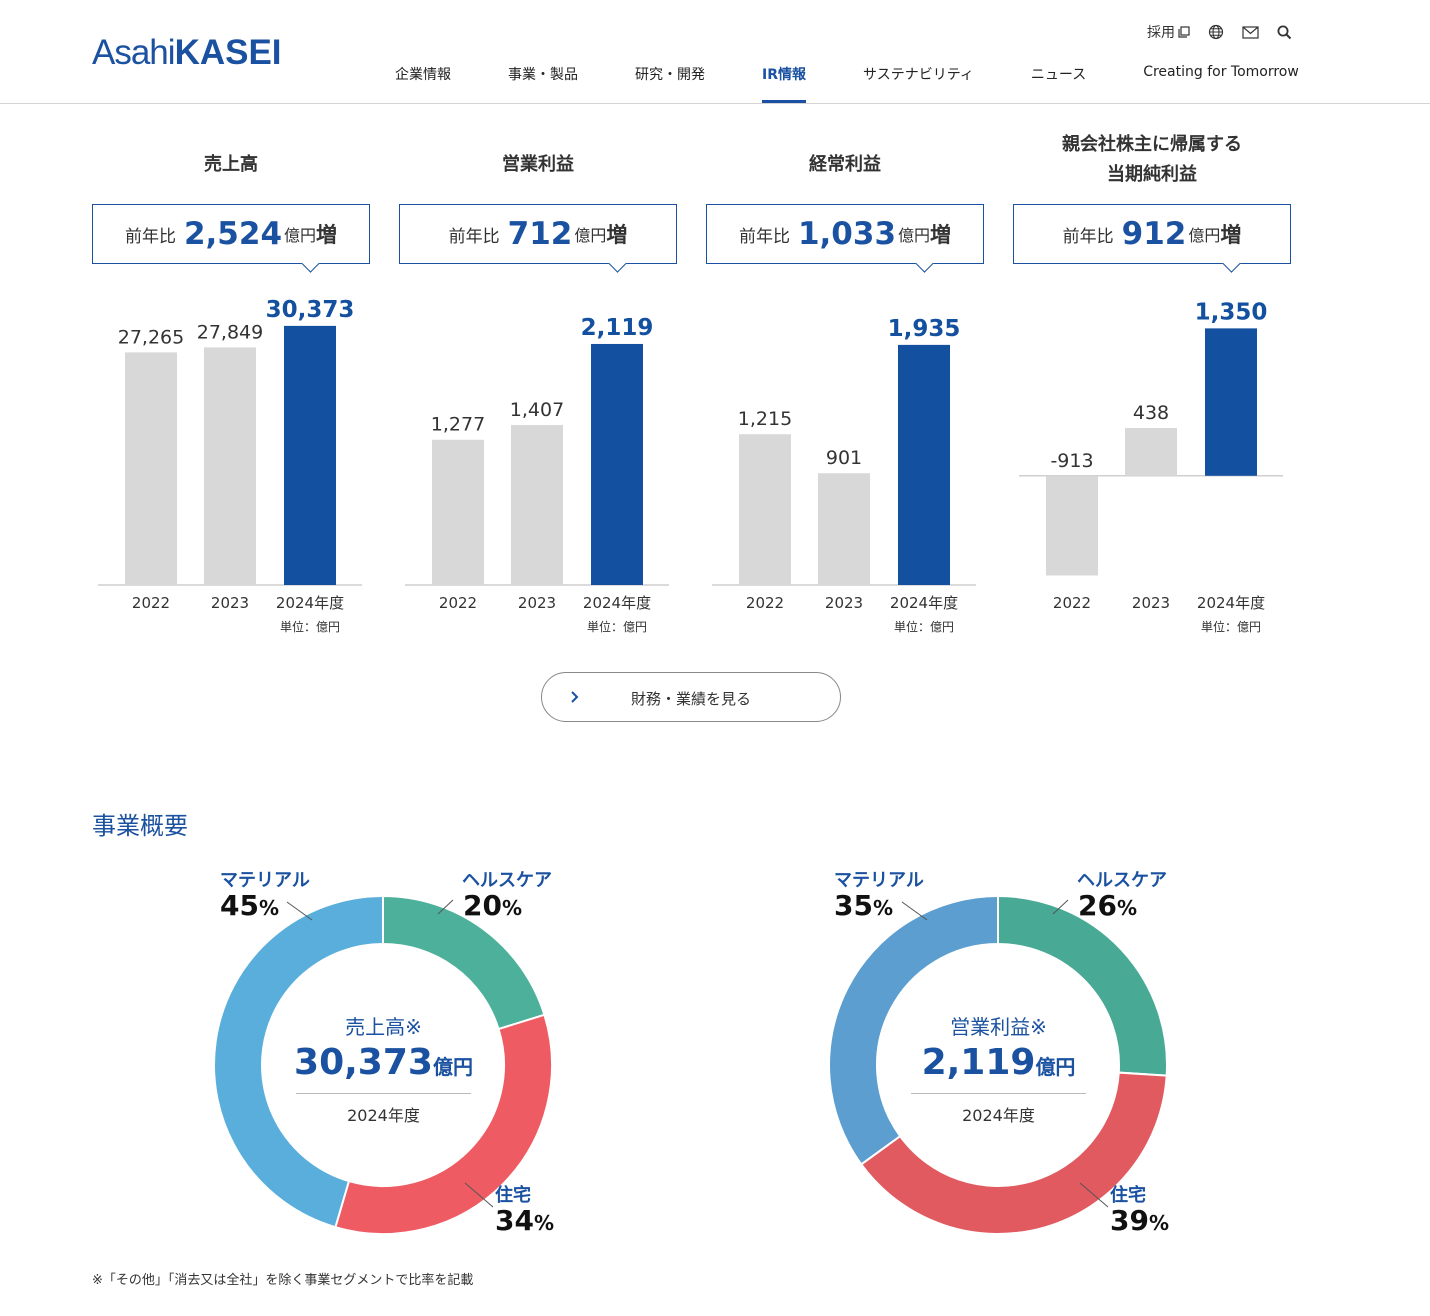 The width and height of the screenshot is (1430, 1316). What do you see at coordinates (383, 1062) in the screenshot?
I see `center-value: 30,373億円` at bounding box center [383, 1062].